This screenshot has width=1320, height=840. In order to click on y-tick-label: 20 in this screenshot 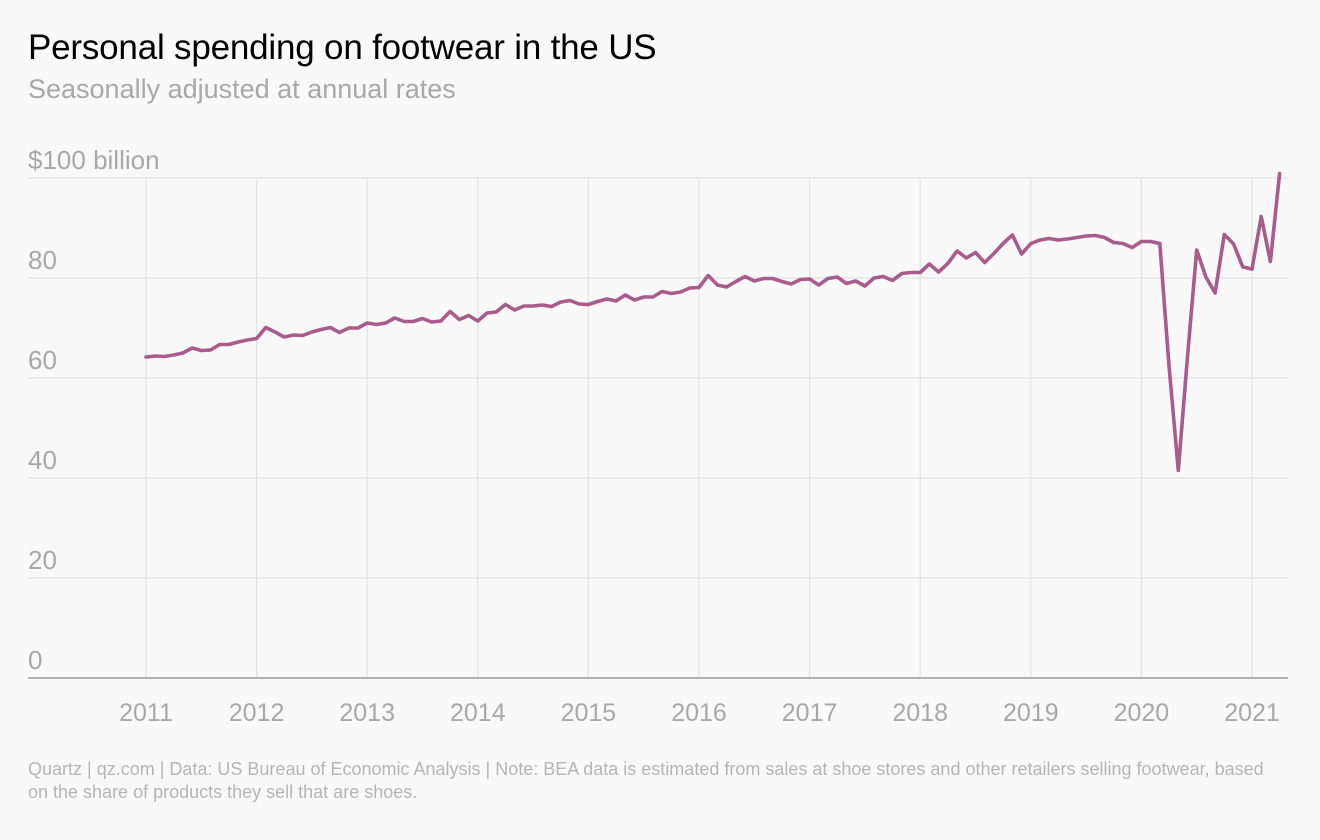, I will do `click(42, 560)`.